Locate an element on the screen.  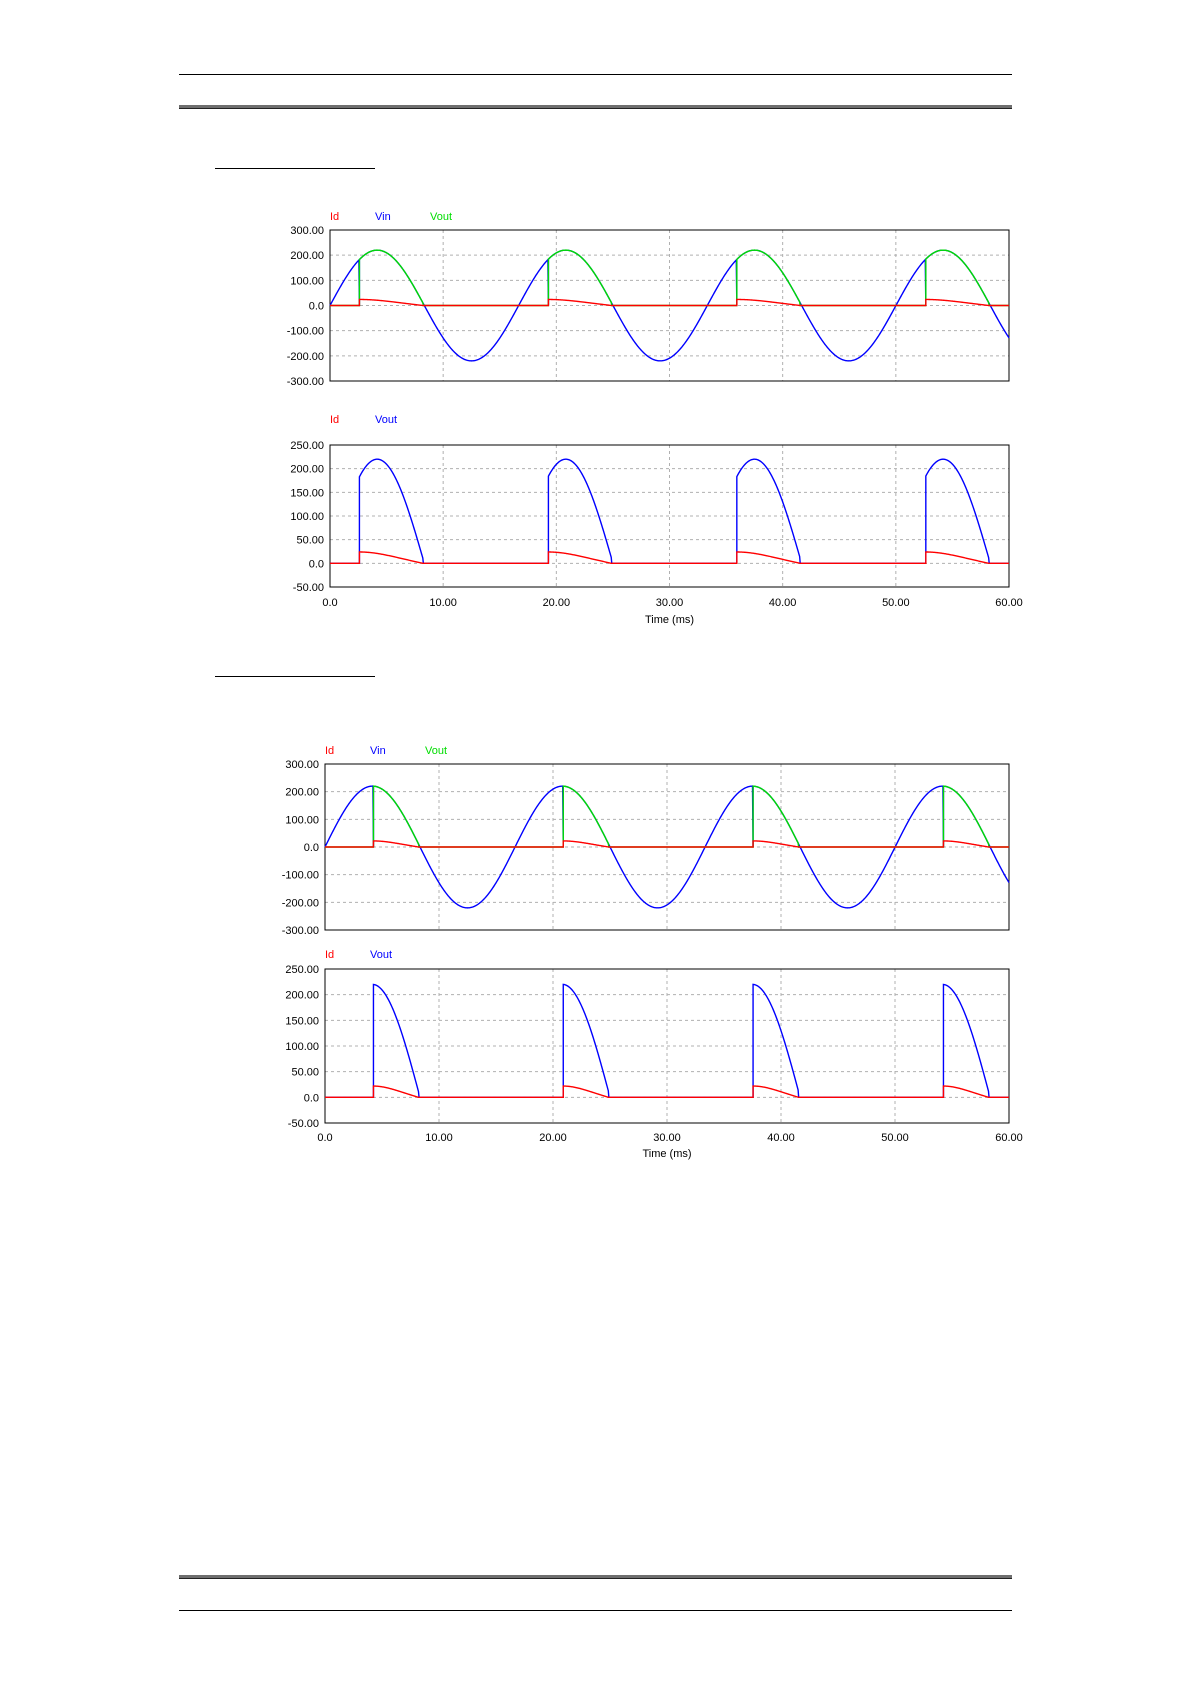
header-rule-thin is located at coordinates (595, 74).